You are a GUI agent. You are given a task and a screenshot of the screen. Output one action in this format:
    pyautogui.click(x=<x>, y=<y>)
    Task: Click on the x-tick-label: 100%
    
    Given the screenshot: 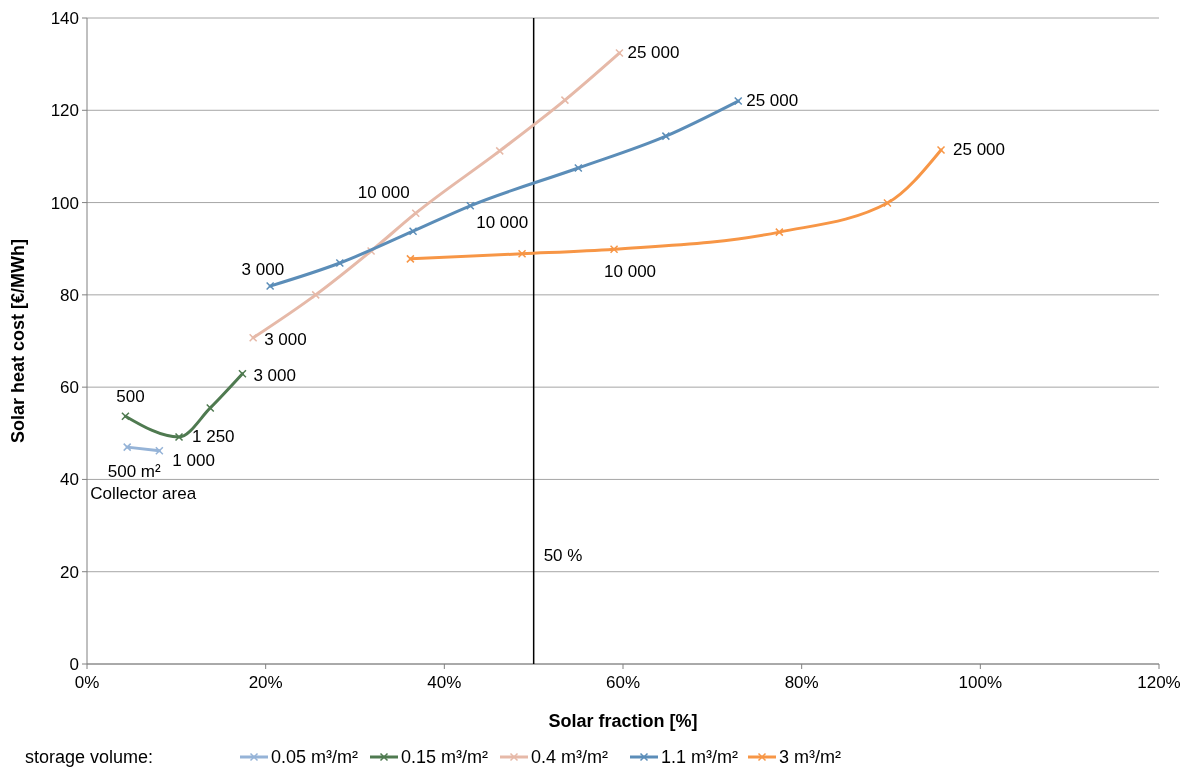 What is the action you would take?
    pyautogui.click(x=980, y=682)
    